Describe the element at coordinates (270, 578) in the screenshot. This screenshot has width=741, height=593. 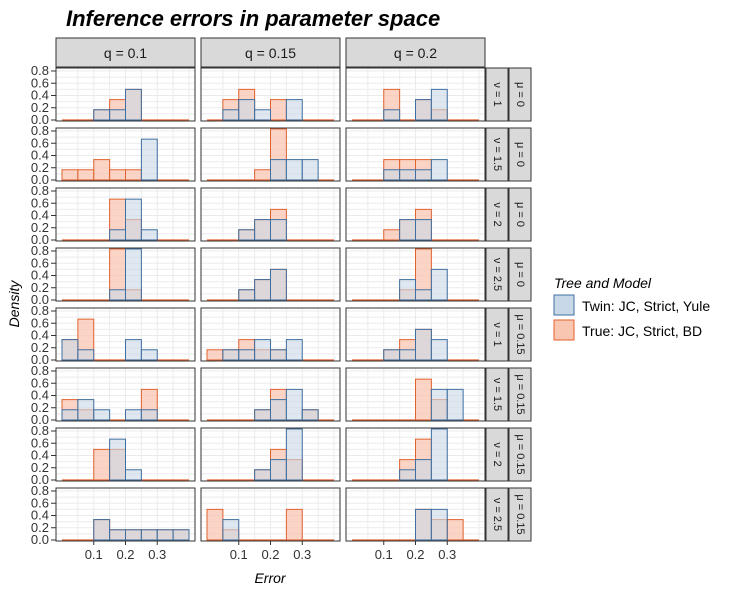
I see `x-axis-title: Error` at that location.